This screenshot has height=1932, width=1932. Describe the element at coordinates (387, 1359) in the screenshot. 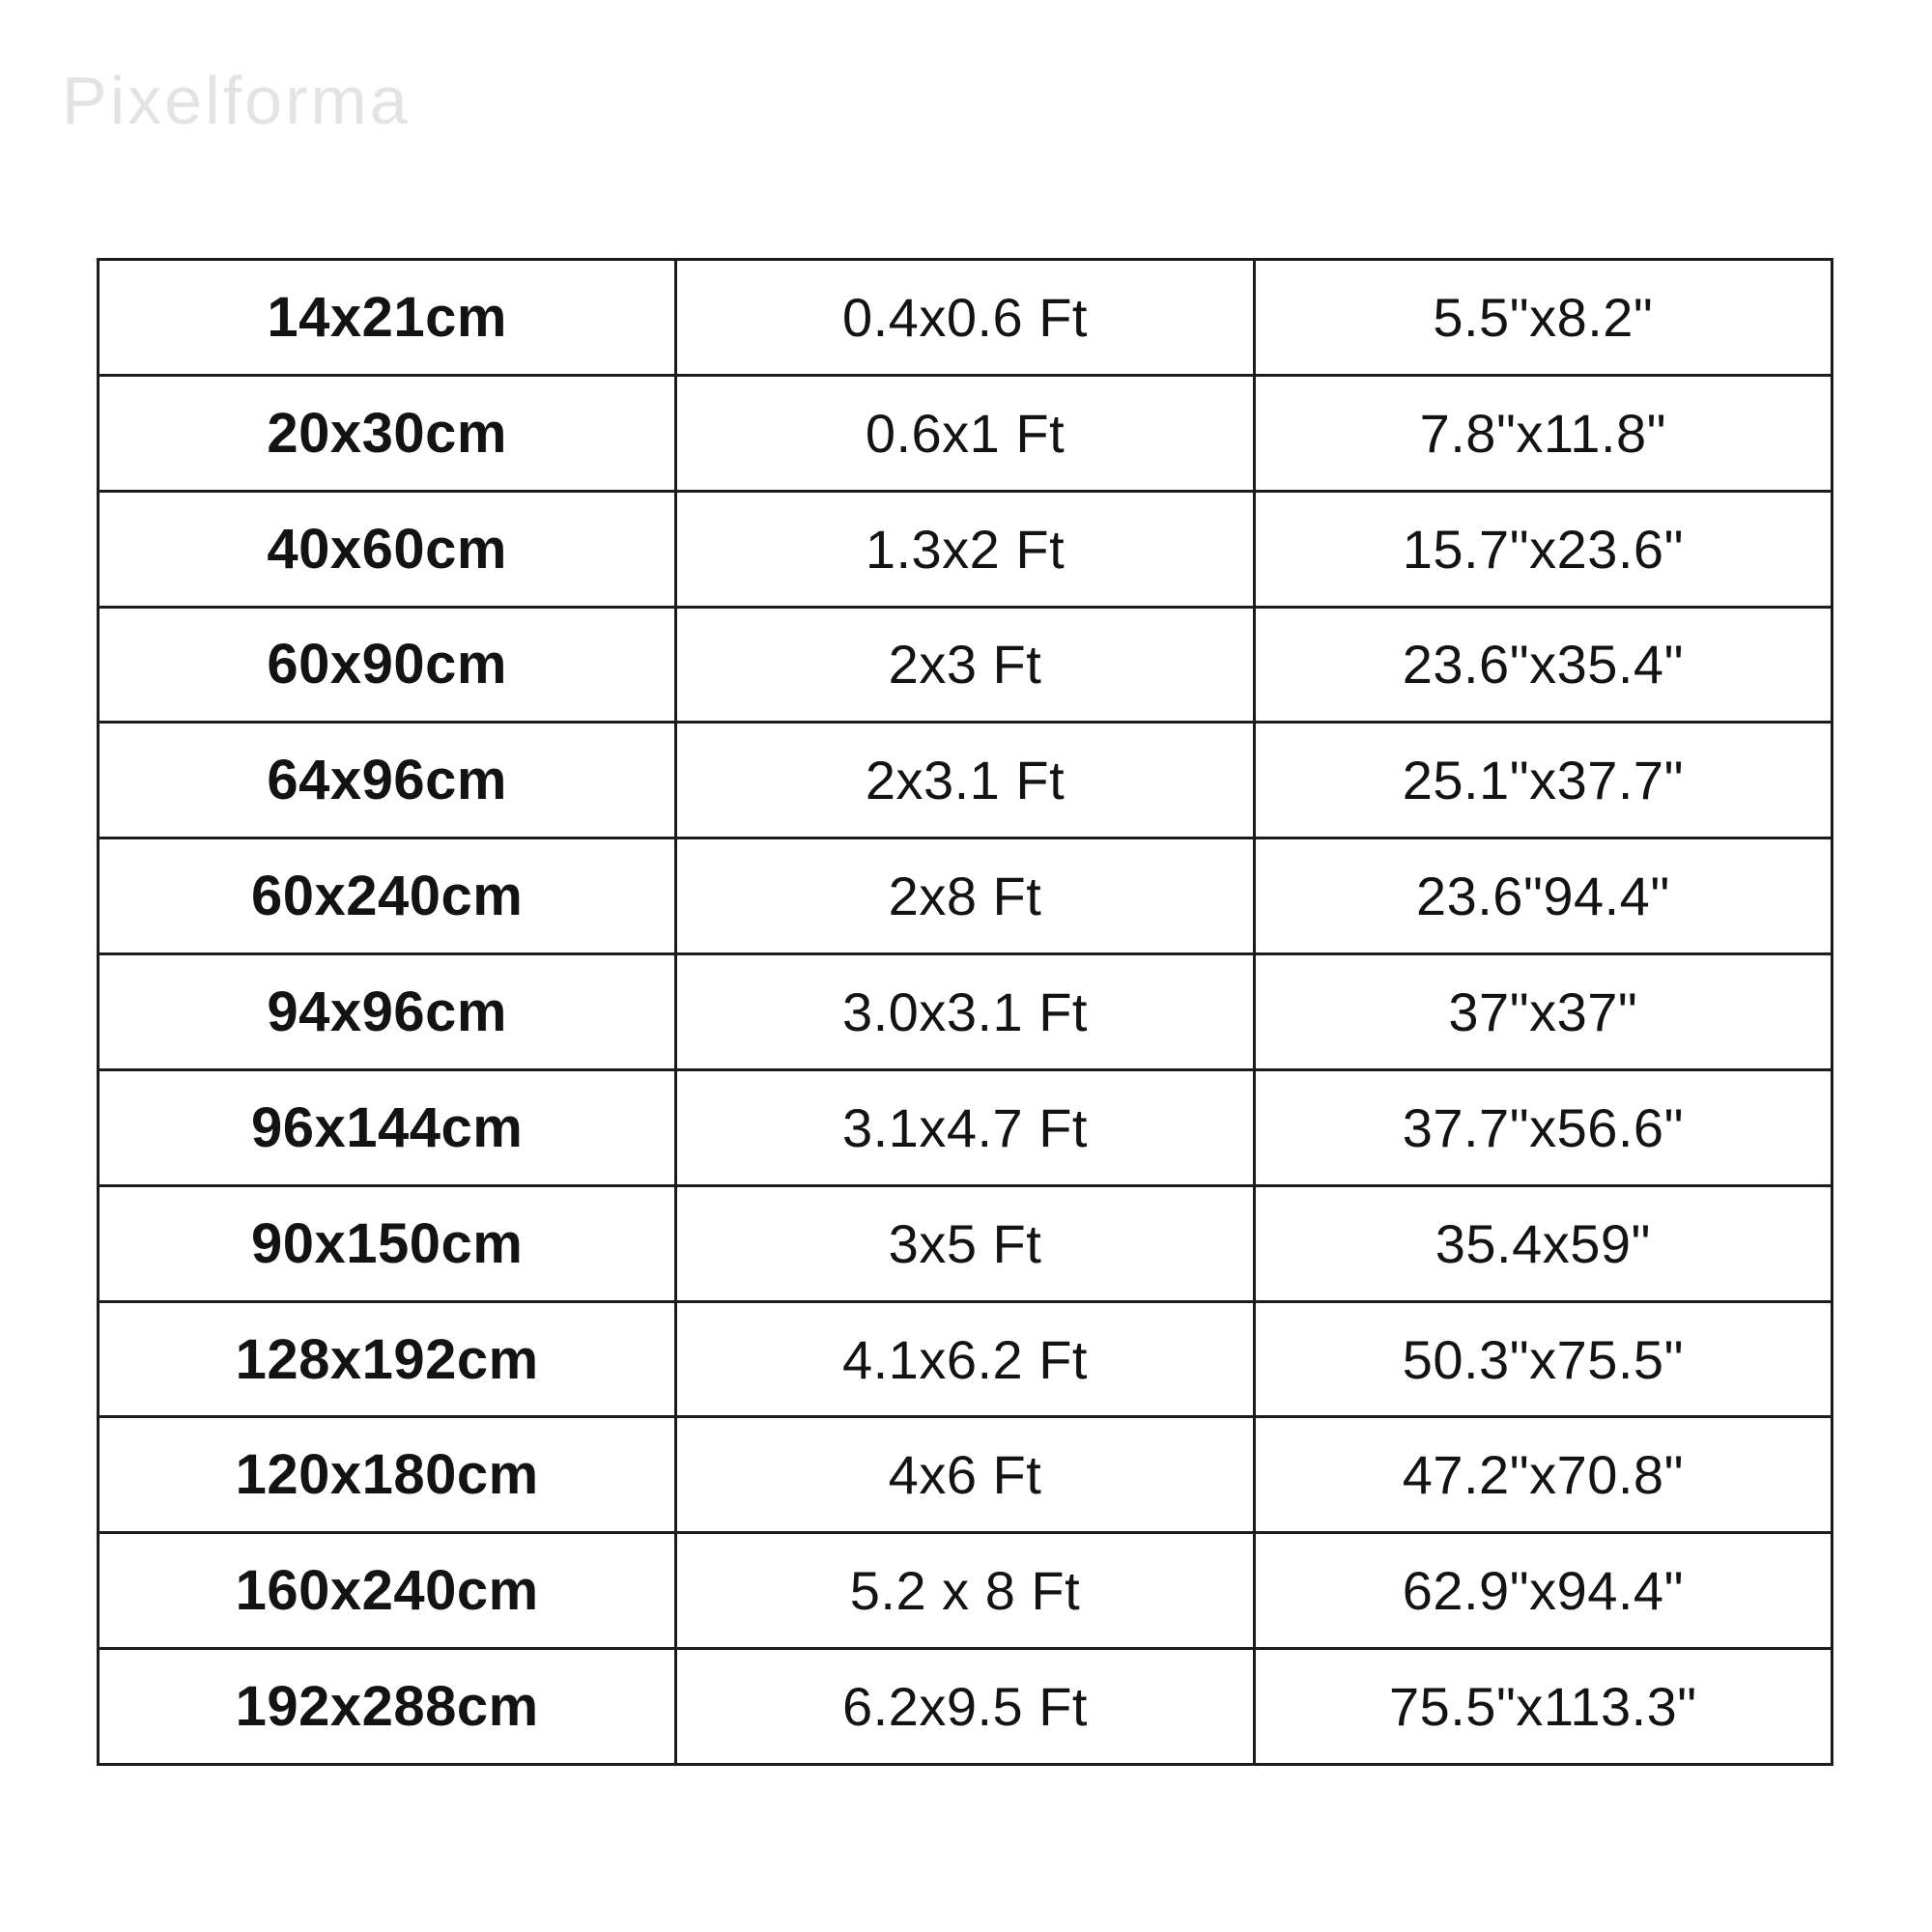

I see `cell-cm: 128x192cm` at that location.